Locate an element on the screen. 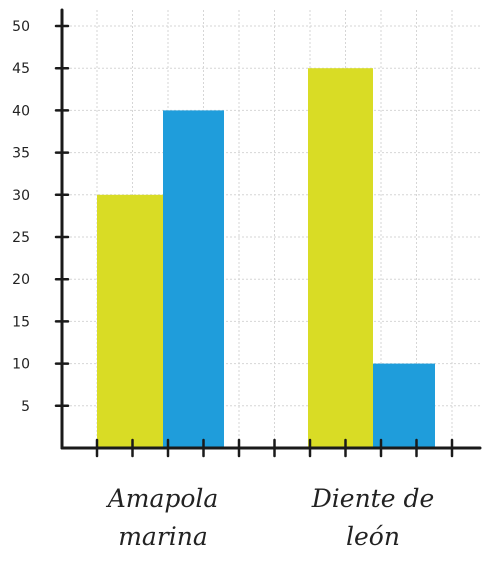 The image size is (485, 561). y-tick-label: 40 is located at coordinates (21, 111).